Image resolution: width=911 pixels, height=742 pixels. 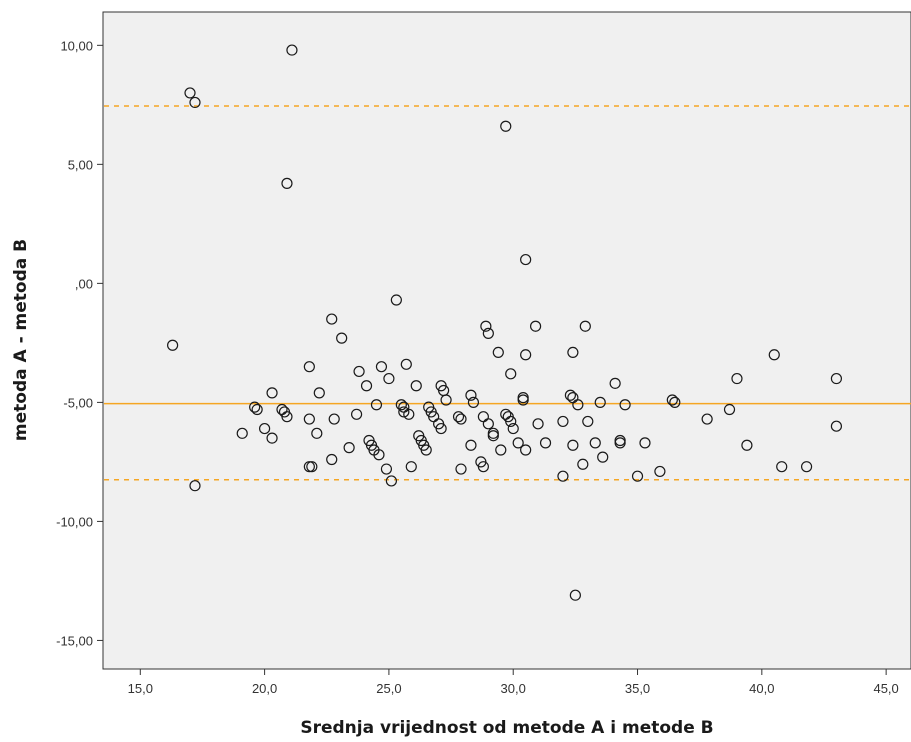 What do you see at coordinates (79, 343) in the screenshot?
I see `y-axis: 10,00 5,00 ,00 -5,00 -10,00 -15,00` at bounding box center [79, 343].